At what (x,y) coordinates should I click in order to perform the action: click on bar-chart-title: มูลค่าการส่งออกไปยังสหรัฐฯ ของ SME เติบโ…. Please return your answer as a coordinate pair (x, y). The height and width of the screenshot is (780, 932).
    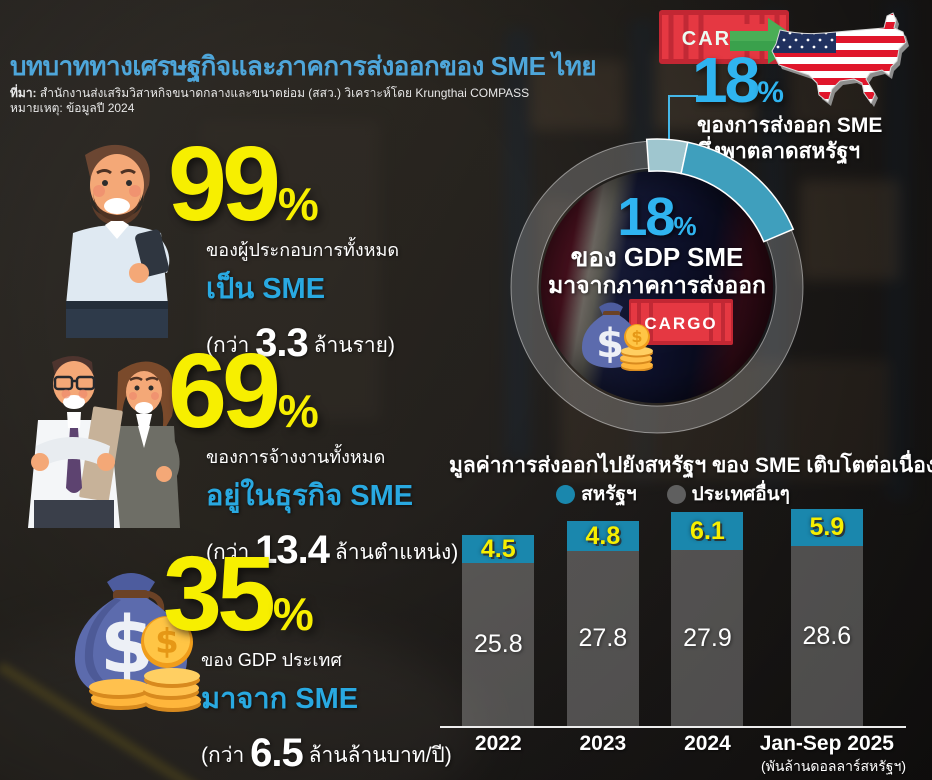
    Looking at the image, I should click on (690, 465).